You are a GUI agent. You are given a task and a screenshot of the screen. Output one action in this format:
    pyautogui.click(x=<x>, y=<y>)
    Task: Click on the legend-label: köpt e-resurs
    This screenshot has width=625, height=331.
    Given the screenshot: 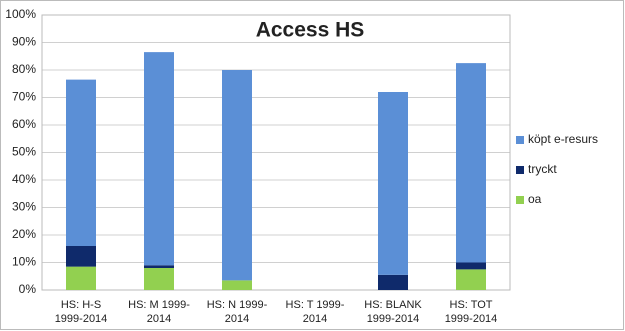 What is the action you would take?
    pyautogui.click(x=563, y=139)
    